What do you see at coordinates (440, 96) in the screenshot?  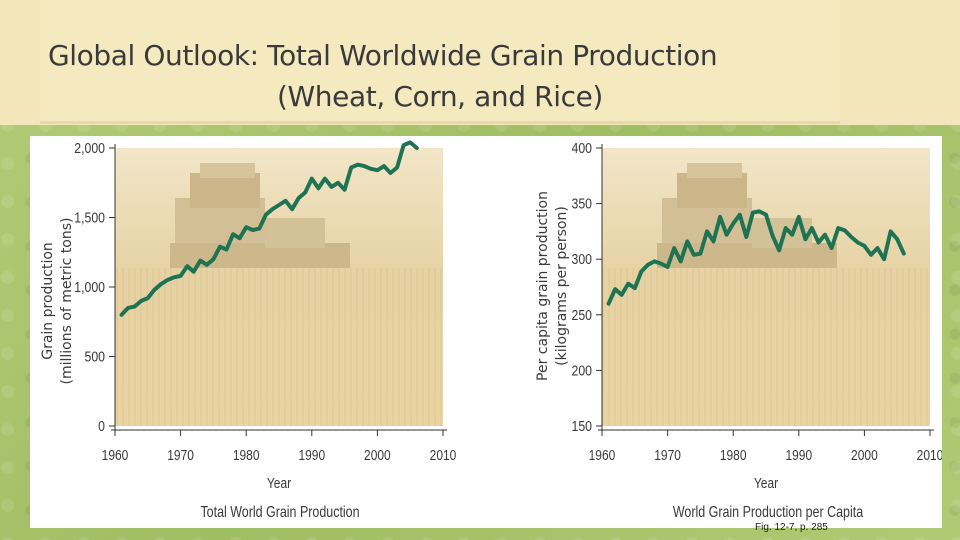 I see `slide-title-line-2: (Wheat, Corn, and Rice)` at bounding box center [440, 96].